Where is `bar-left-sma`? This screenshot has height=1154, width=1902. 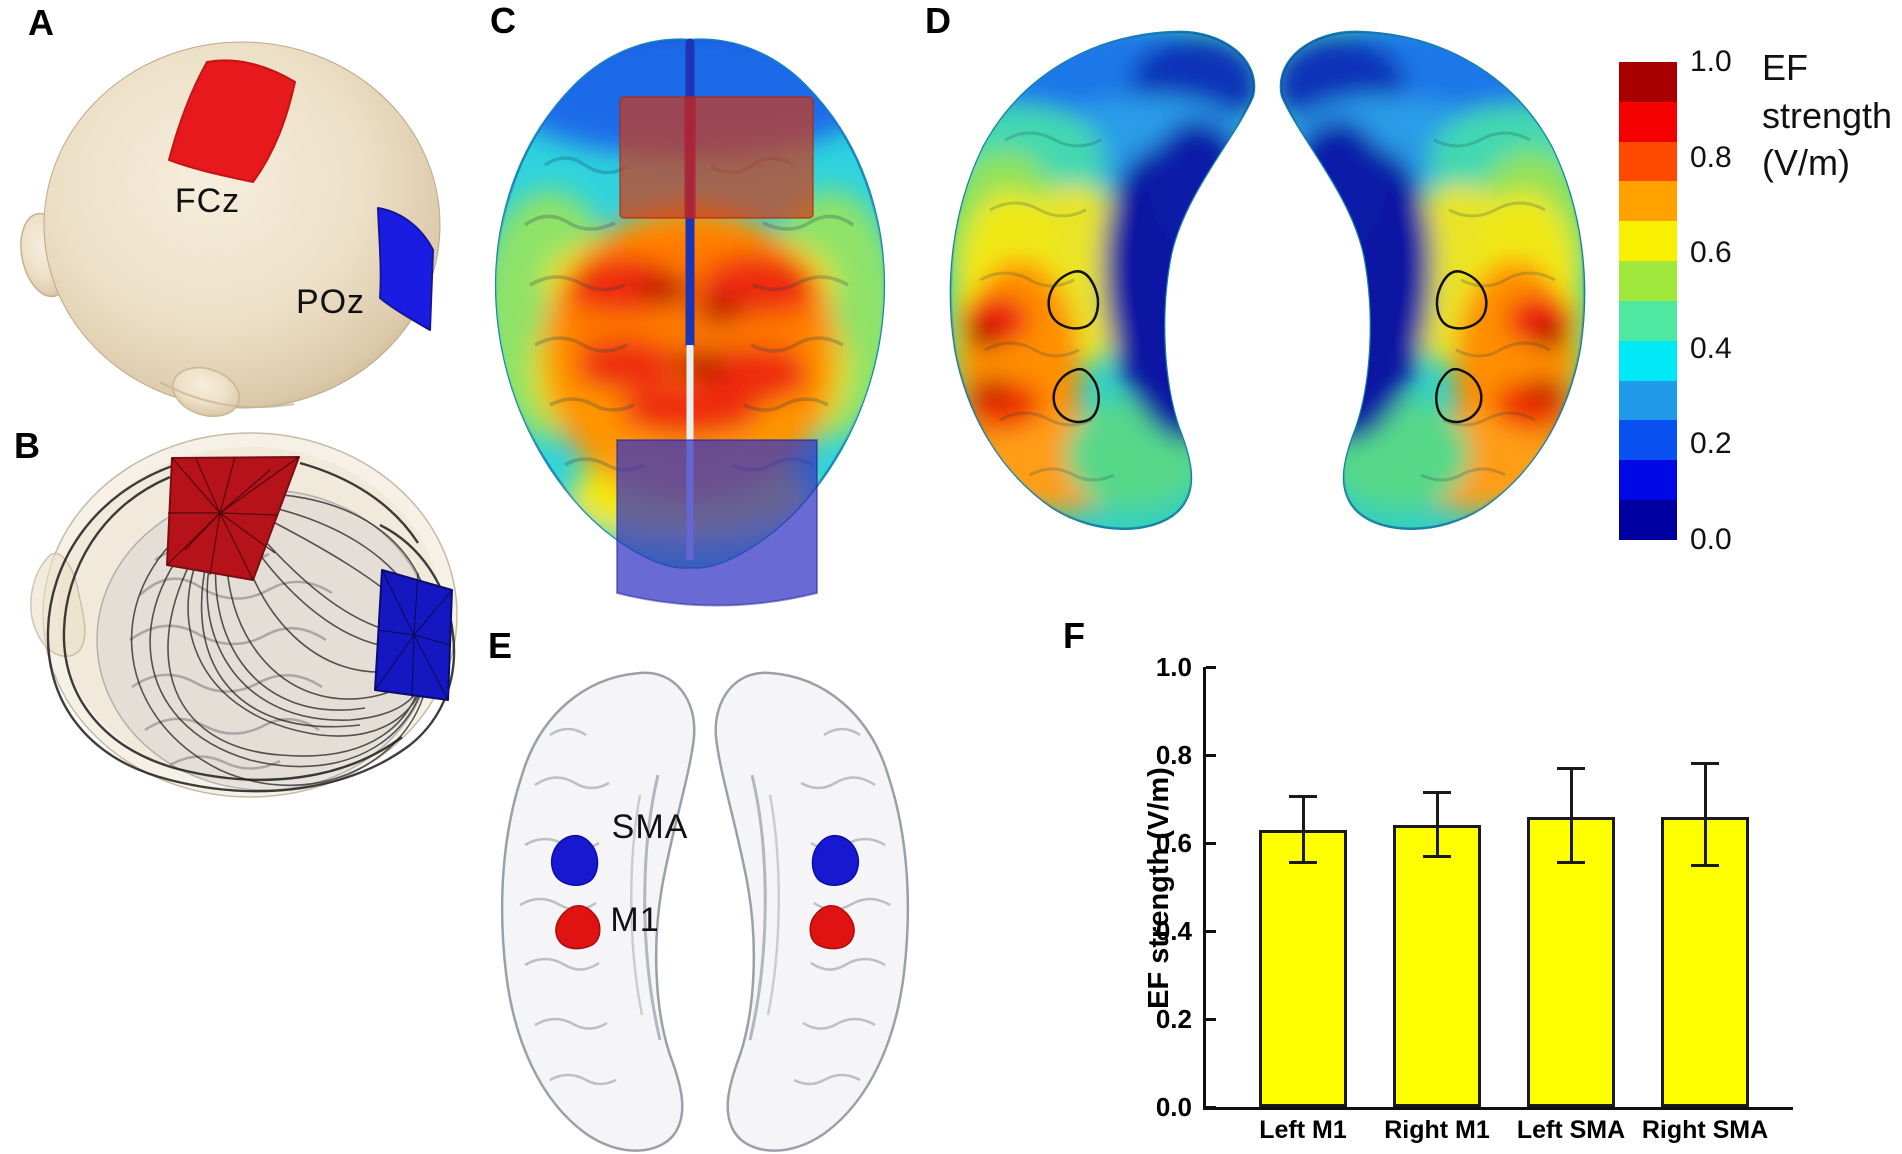
bar-left-sma is located at coordinates (1571, 961).